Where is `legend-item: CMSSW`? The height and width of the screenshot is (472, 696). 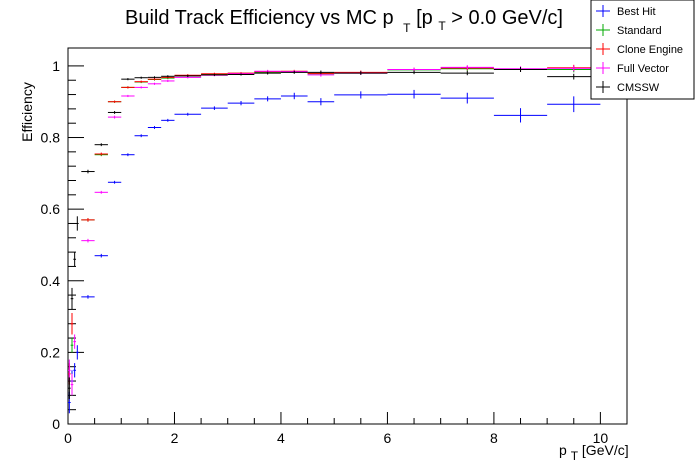
legend-item: CMSSW is located at coordinates (628, 87).